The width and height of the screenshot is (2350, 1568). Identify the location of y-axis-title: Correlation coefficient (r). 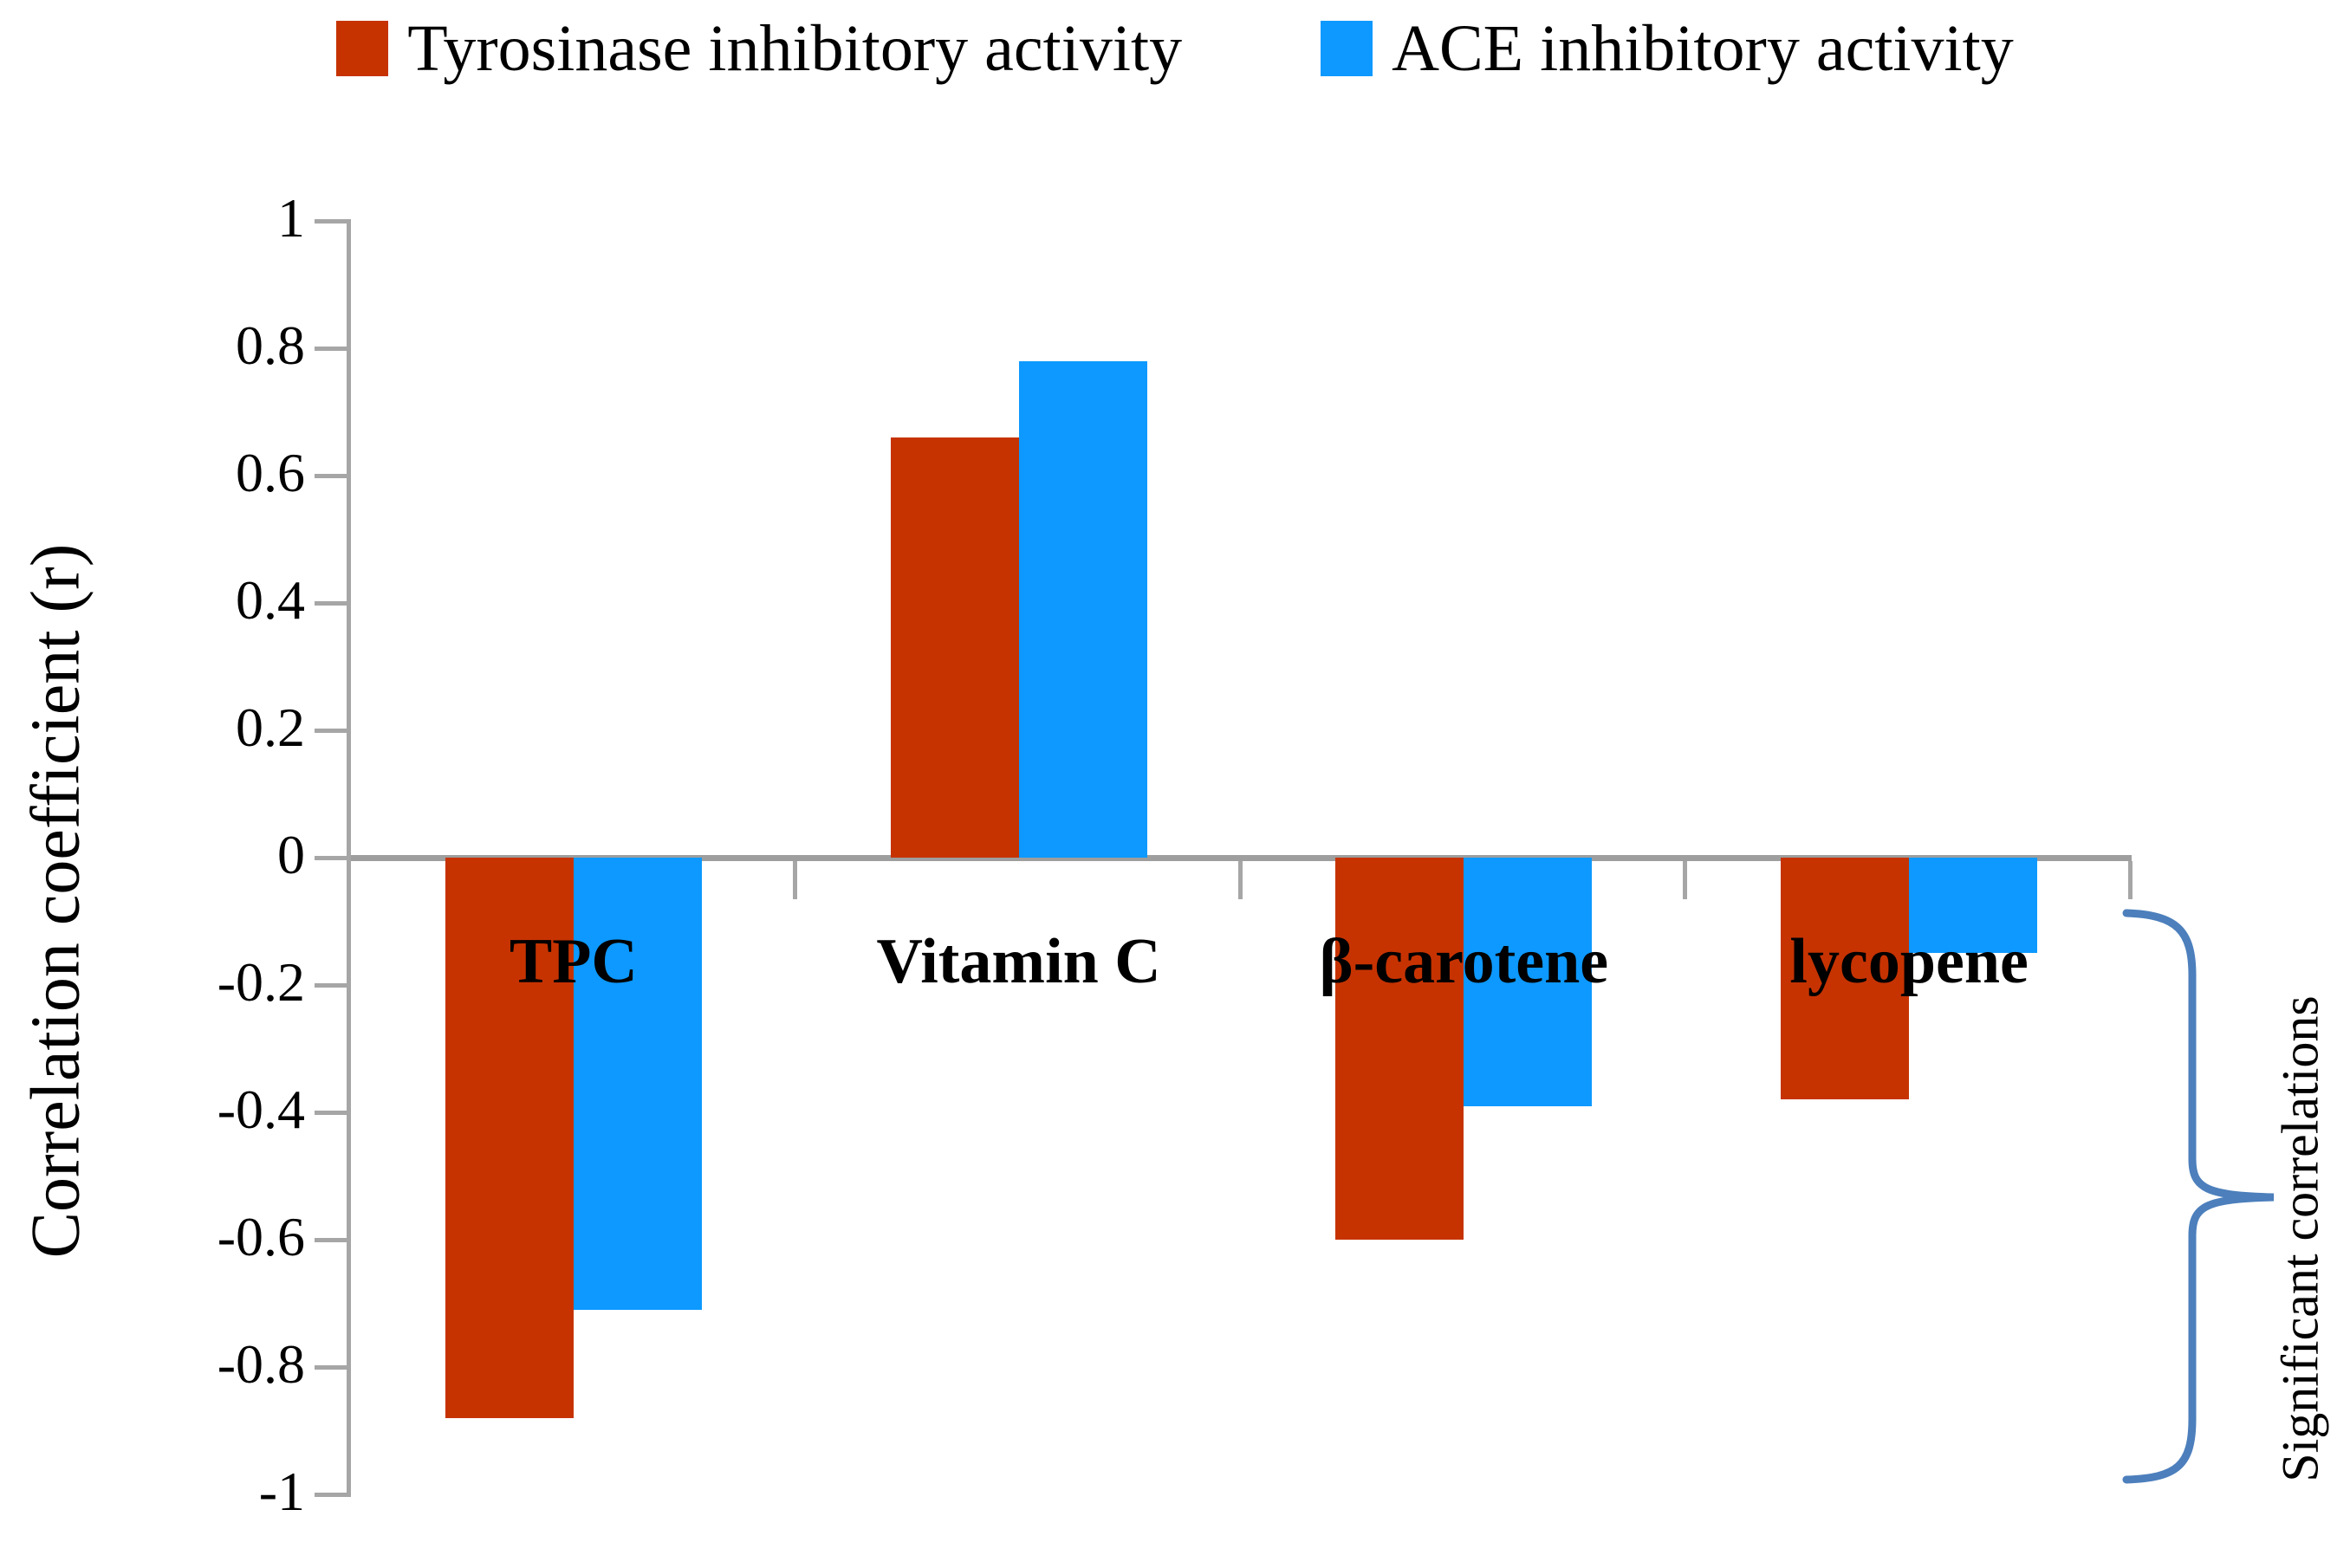
(55, 901).